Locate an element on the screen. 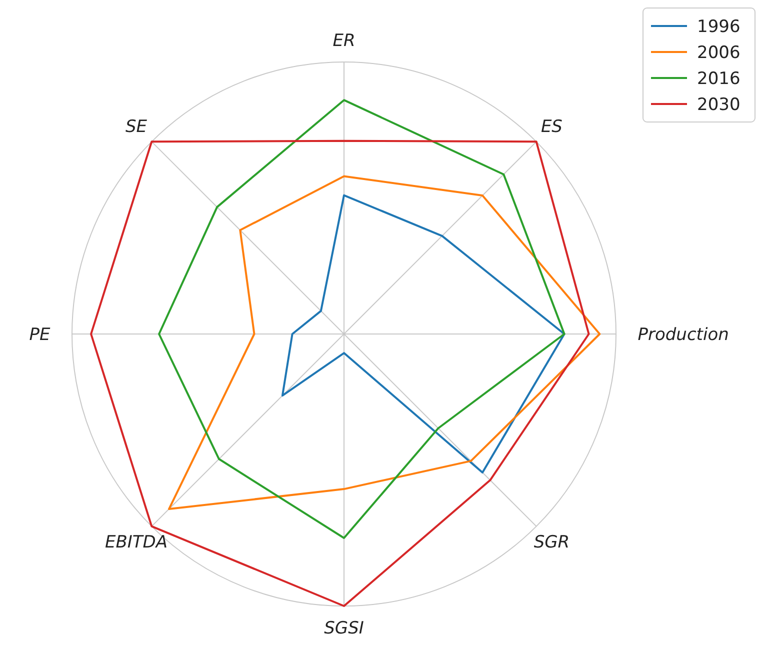 The height and width of the screenshot is (648, 758). legend-label: 2016 is located at coordinates (718, 78).